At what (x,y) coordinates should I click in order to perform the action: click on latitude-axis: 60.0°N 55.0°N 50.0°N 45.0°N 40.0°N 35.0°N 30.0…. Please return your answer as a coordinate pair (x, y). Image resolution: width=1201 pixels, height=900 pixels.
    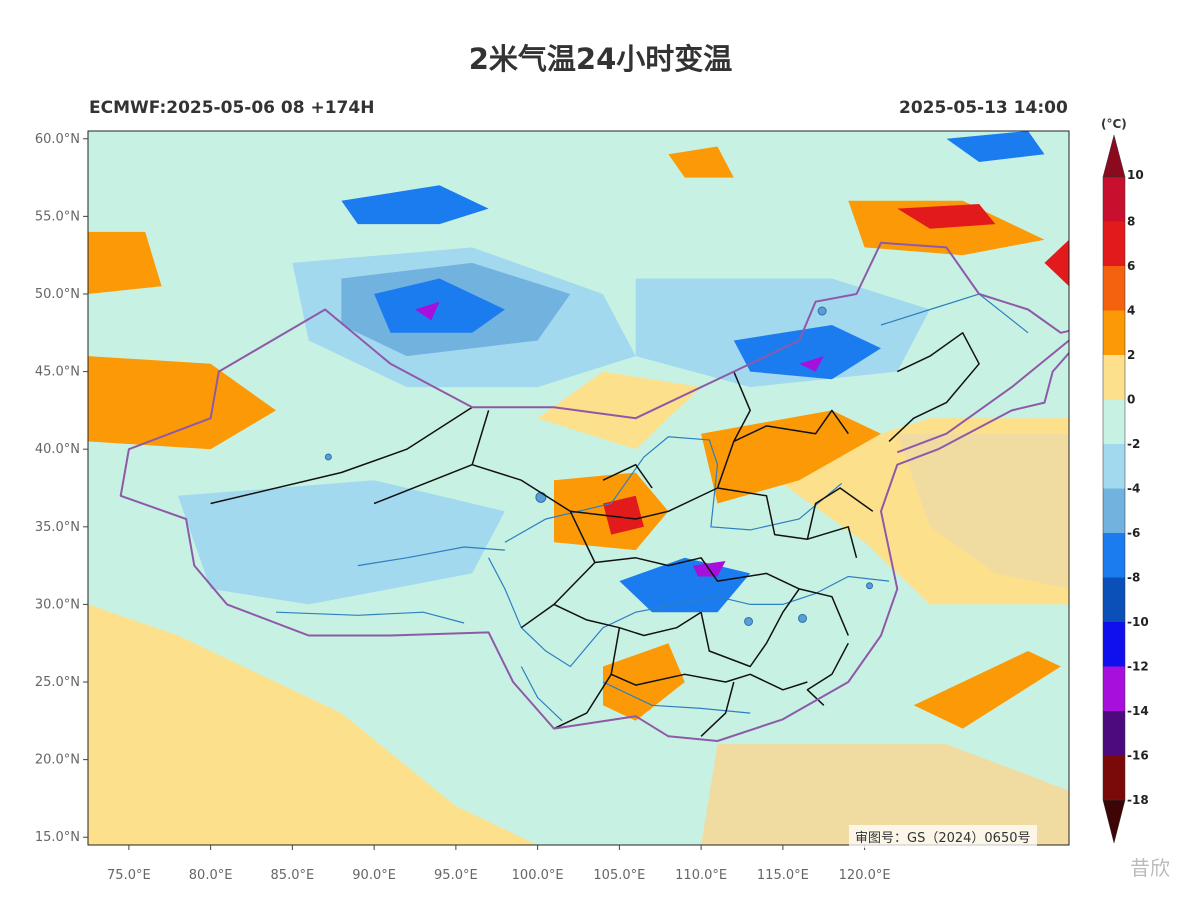
    Looking at the image, I should click on (61, 488).